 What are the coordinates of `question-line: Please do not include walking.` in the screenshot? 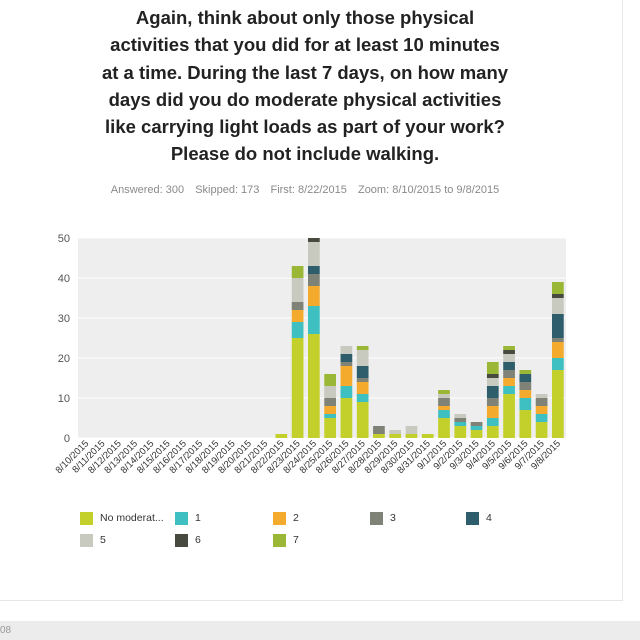 It's located at (305, 154).